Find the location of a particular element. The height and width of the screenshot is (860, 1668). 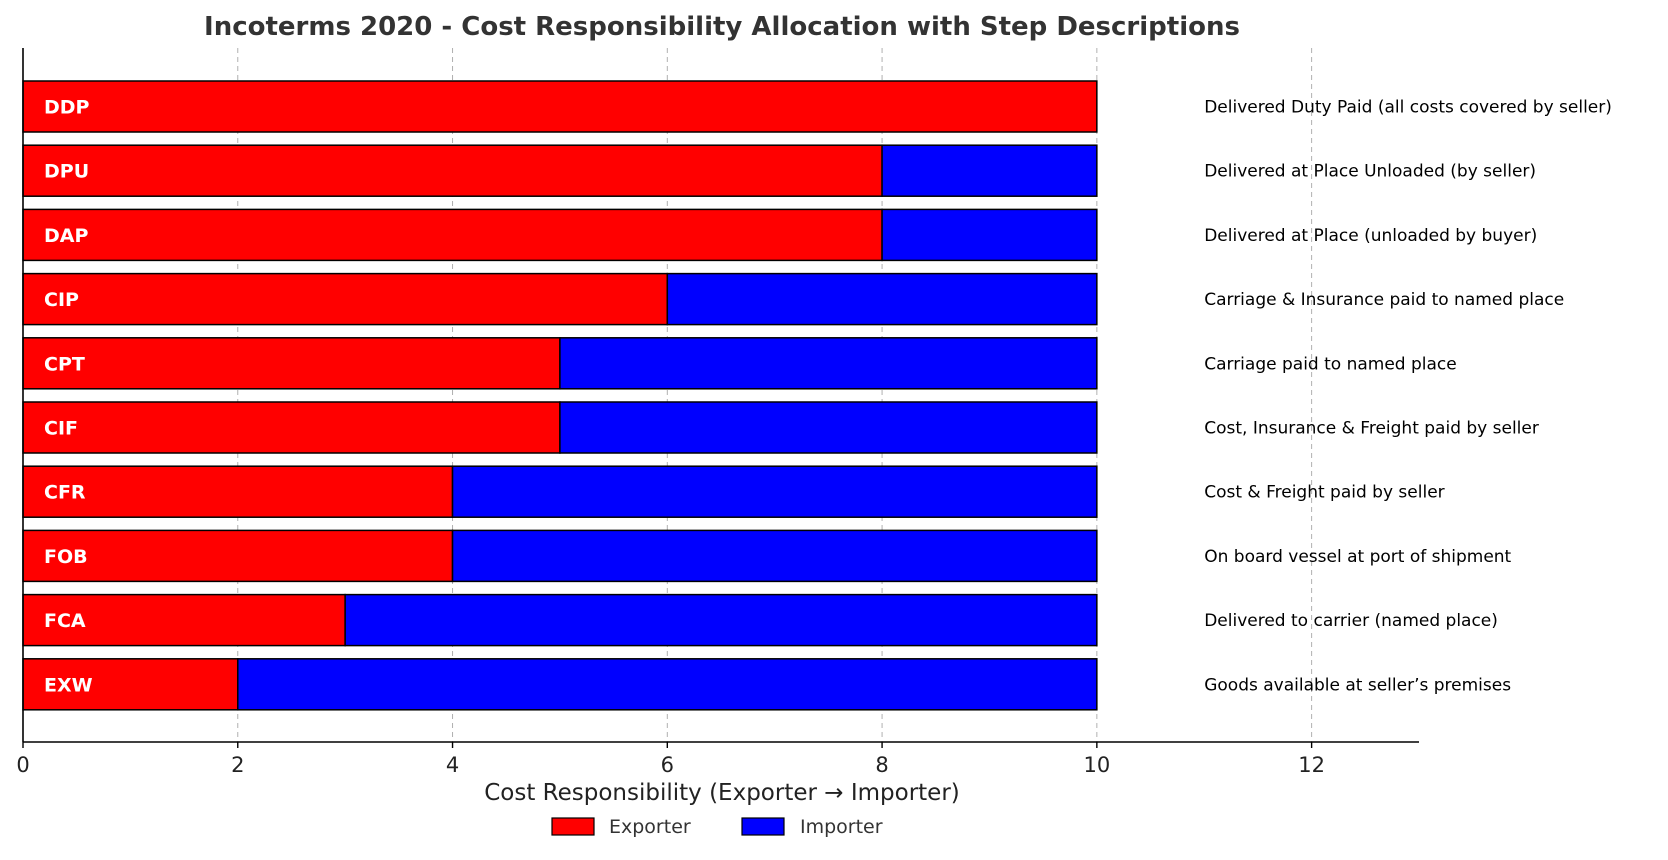

x-tick-label-8: 8 is located at coordinates (881, 765).